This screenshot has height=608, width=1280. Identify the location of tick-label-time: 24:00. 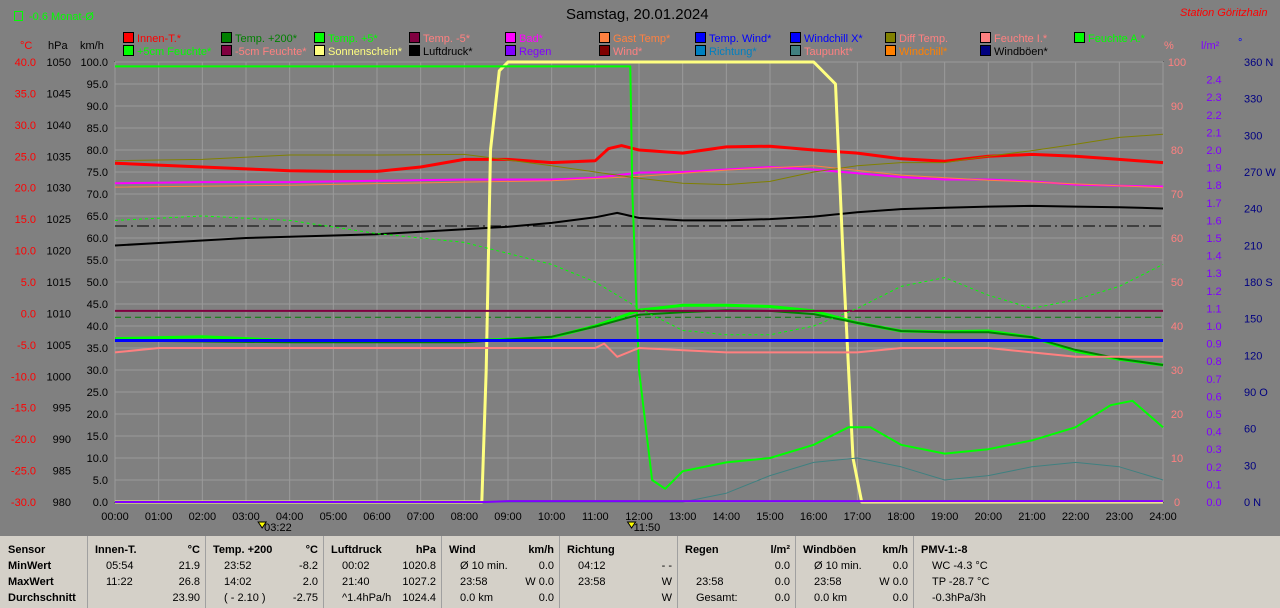
(1163, 517).